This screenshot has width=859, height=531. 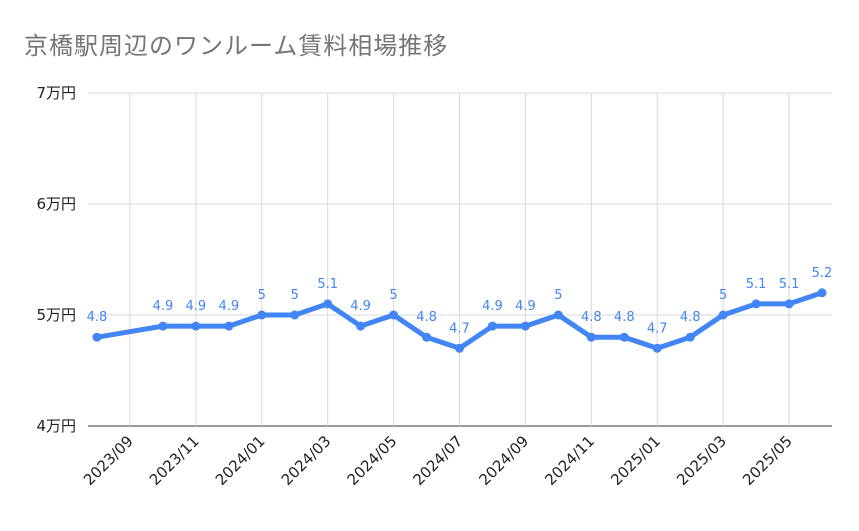 I want to click on y-tick-label: 7万円, so click(x=56, y=93).